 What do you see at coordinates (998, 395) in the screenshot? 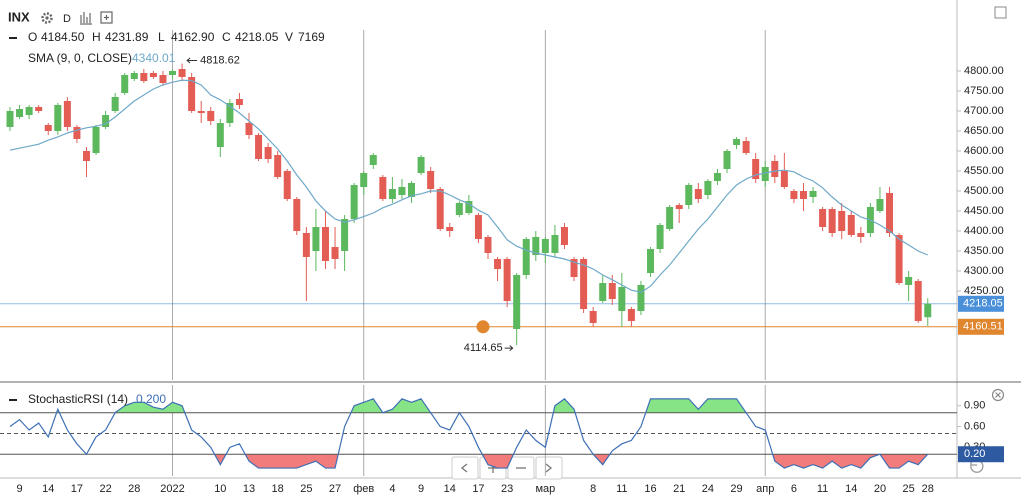
I see `close-pane-icon` at bounding box center [998, 395].